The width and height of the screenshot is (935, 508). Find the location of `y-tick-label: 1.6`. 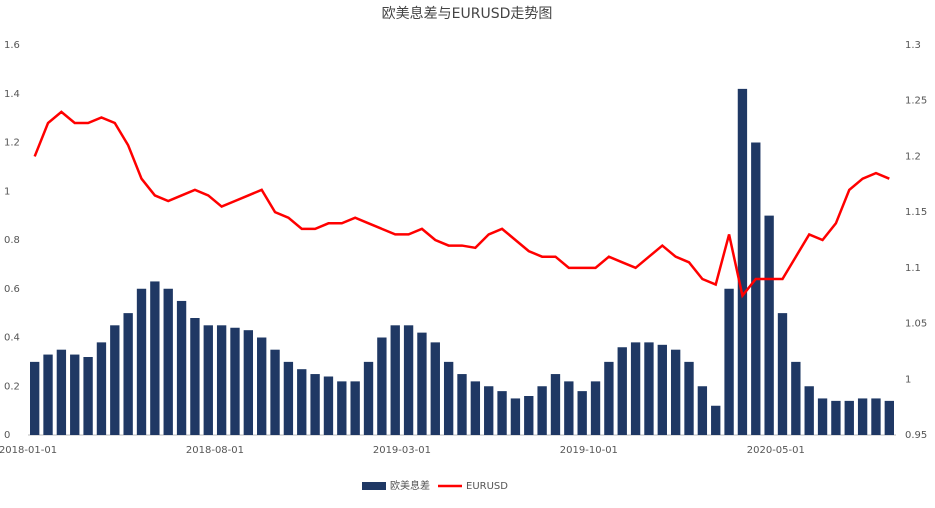

y-tick-label: 1.6 is located at coordinates (12, 45).